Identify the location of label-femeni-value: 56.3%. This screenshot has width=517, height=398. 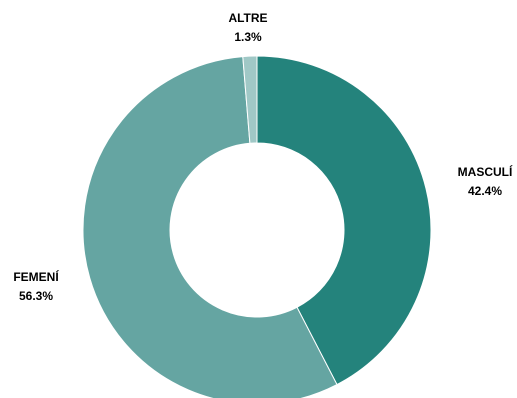
(36, 296).